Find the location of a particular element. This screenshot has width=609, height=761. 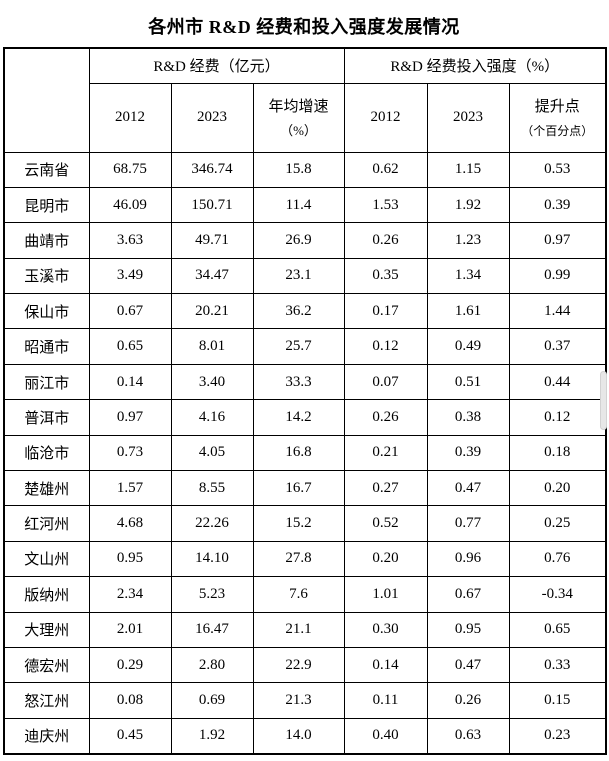

value-cell: 0.69 is located at coordinates (212, 700).